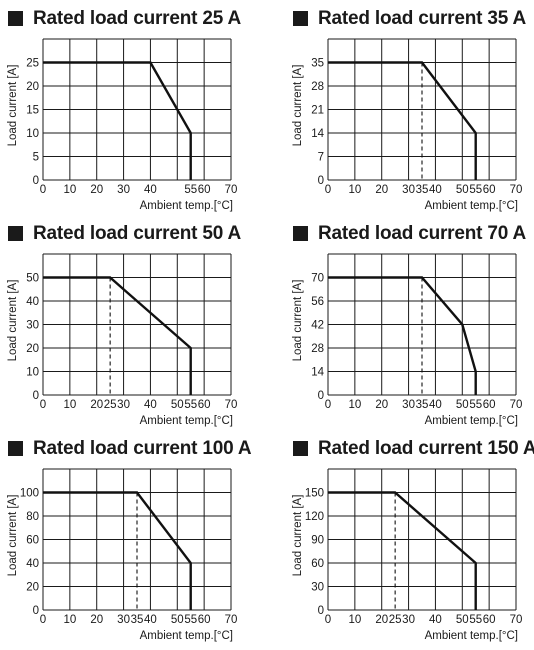  Describe the element at coordinates (426, 448) in the screenshot. I see `chart-title: Rated load current 150 A` at that location.